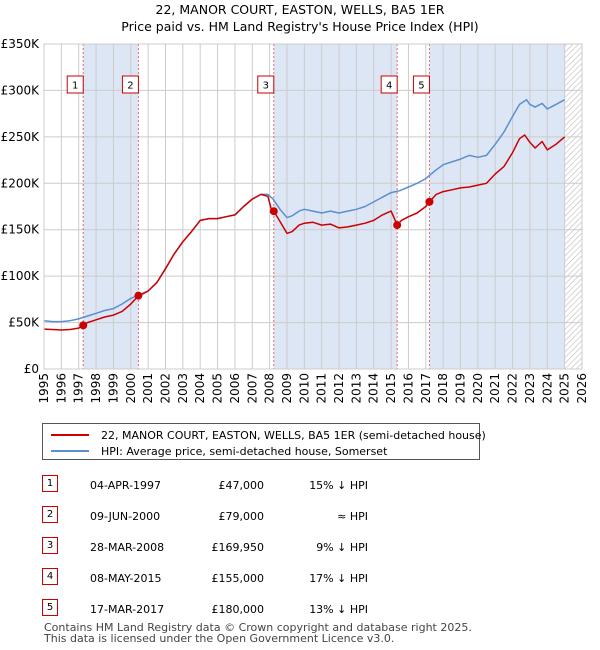 Image resolution: width=600 pixels, height=650 pixels. Describe the element at coordinates (300, 9) in the screenshot. I see `chart-title: 22, MANOR COURT, EASTON, WELLS, BA5 1ER` at that location.